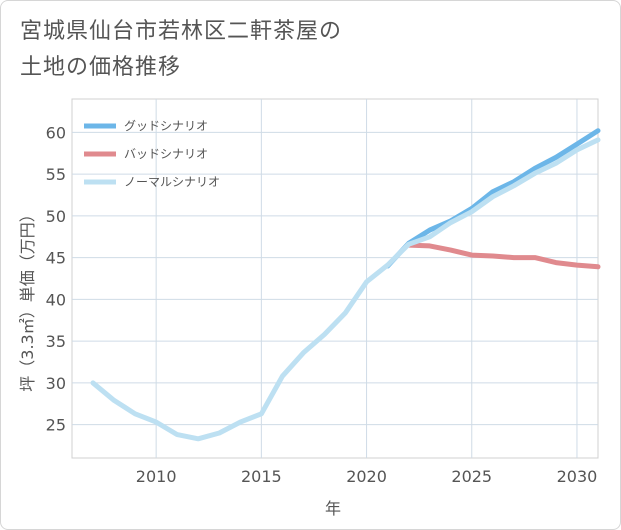 The height and width of the screenshot is (530, 621). What do you see at coordinates (181, 50) in the screenshot?
I see `chart-title: 宮城県仙台市若林区二軒茶屋の 土地の価格推移` at bounding box center [181, 50].